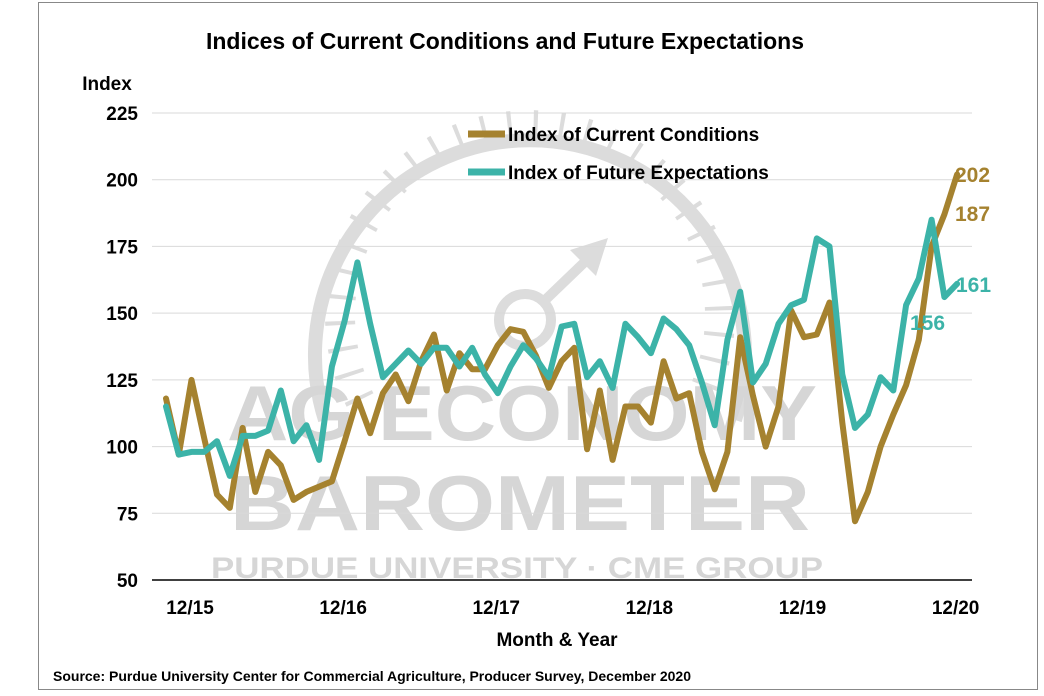 The width and height of the screenshot is (1044, 696). What do you see at coordinates (122, 448) in the screenshot?
I see `y-tick-label: 100` at bounding box center [122, 448].